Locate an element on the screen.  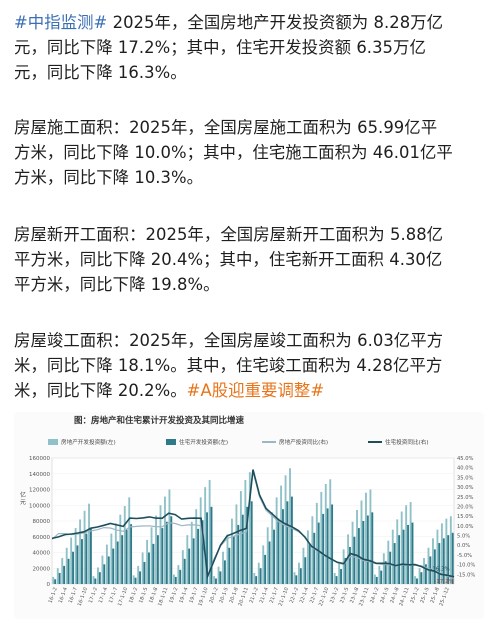
x-tick-label: 18-1-8 is located at coordinates (153, 595).